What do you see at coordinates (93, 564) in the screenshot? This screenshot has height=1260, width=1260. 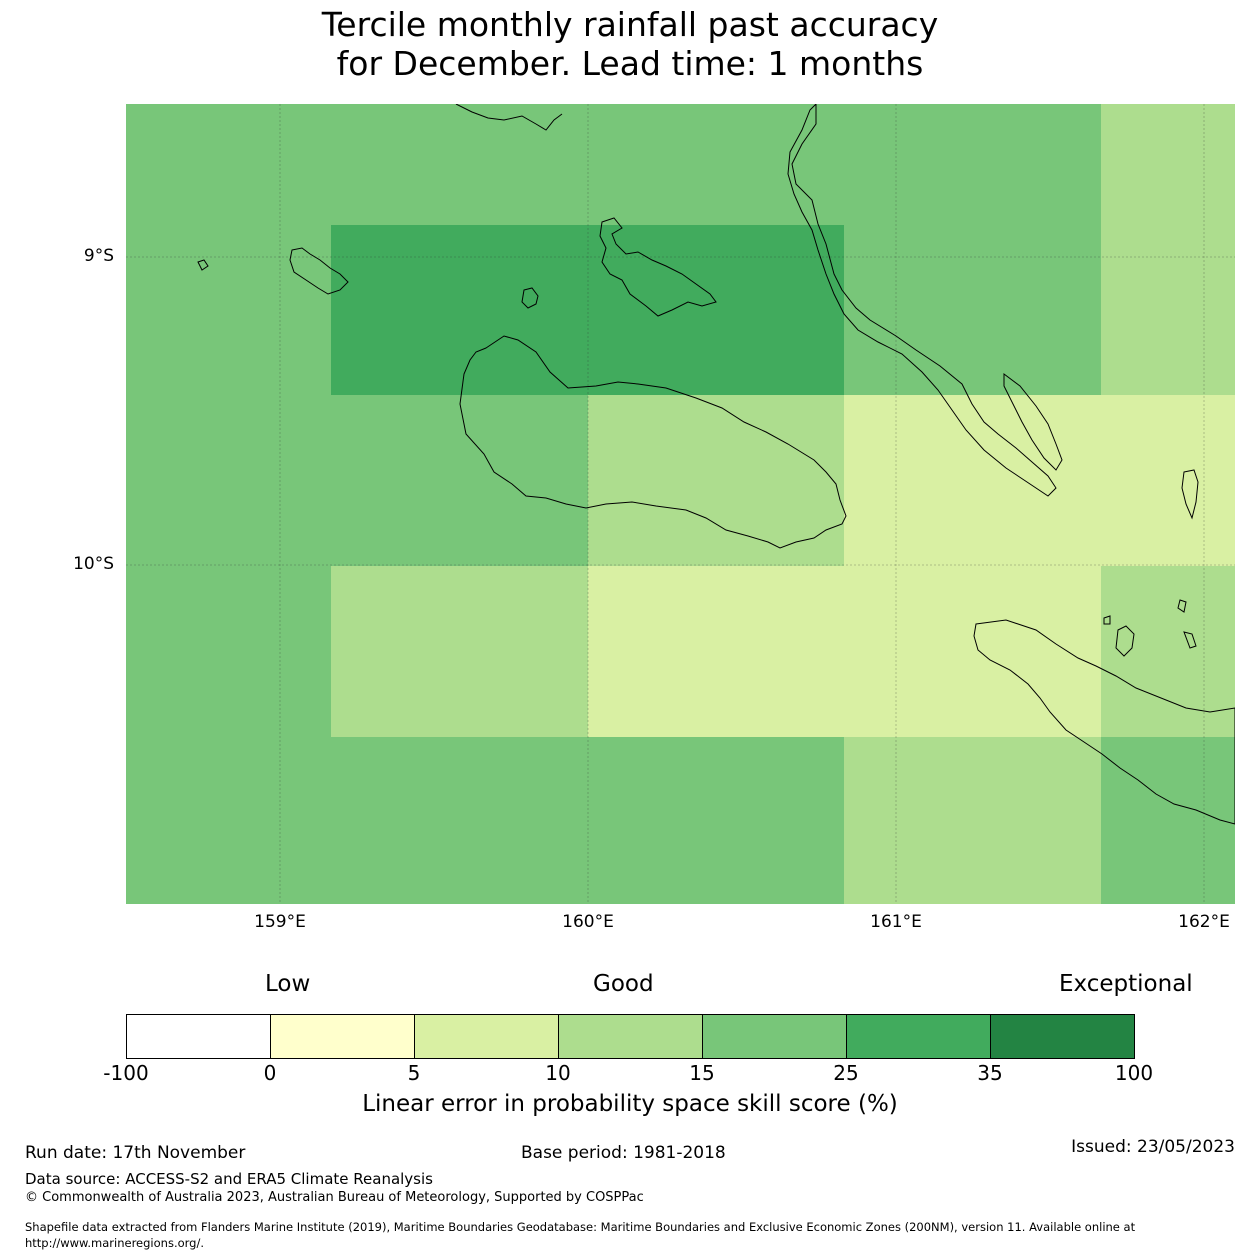 I see `lat-label-10s: 10°S` at bounding box center [93, 564].